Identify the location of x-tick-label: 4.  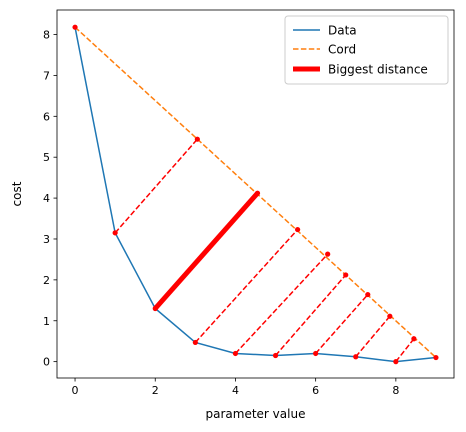
(235, 390).